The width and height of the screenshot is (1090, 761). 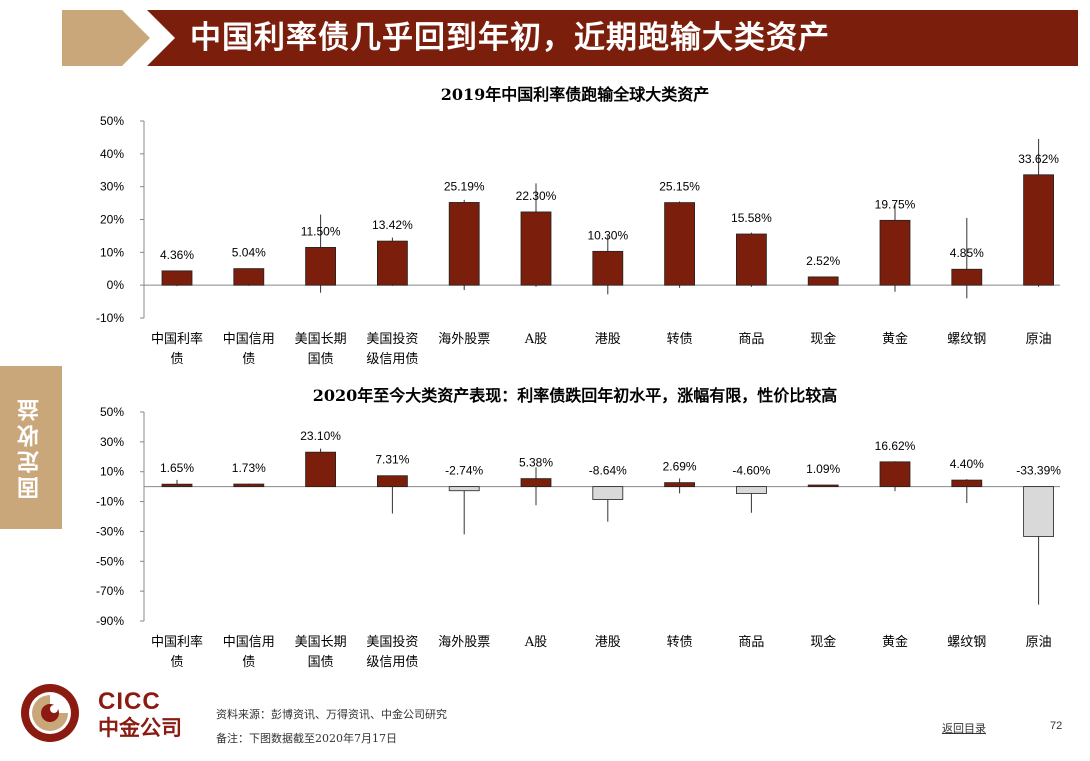 I want to click on y-tick-label: -90%, so click(x=110, y=621).